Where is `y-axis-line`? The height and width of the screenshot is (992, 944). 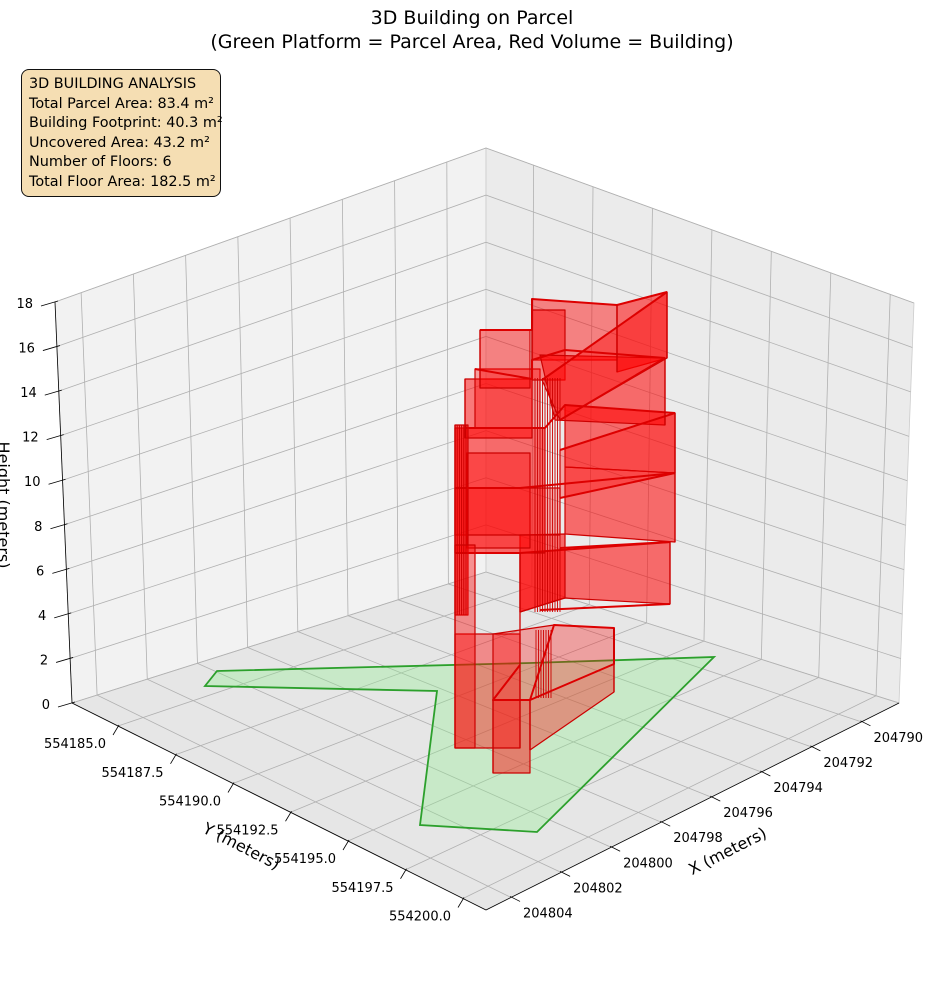
y-axis-line is located at coordinates (279, 806).